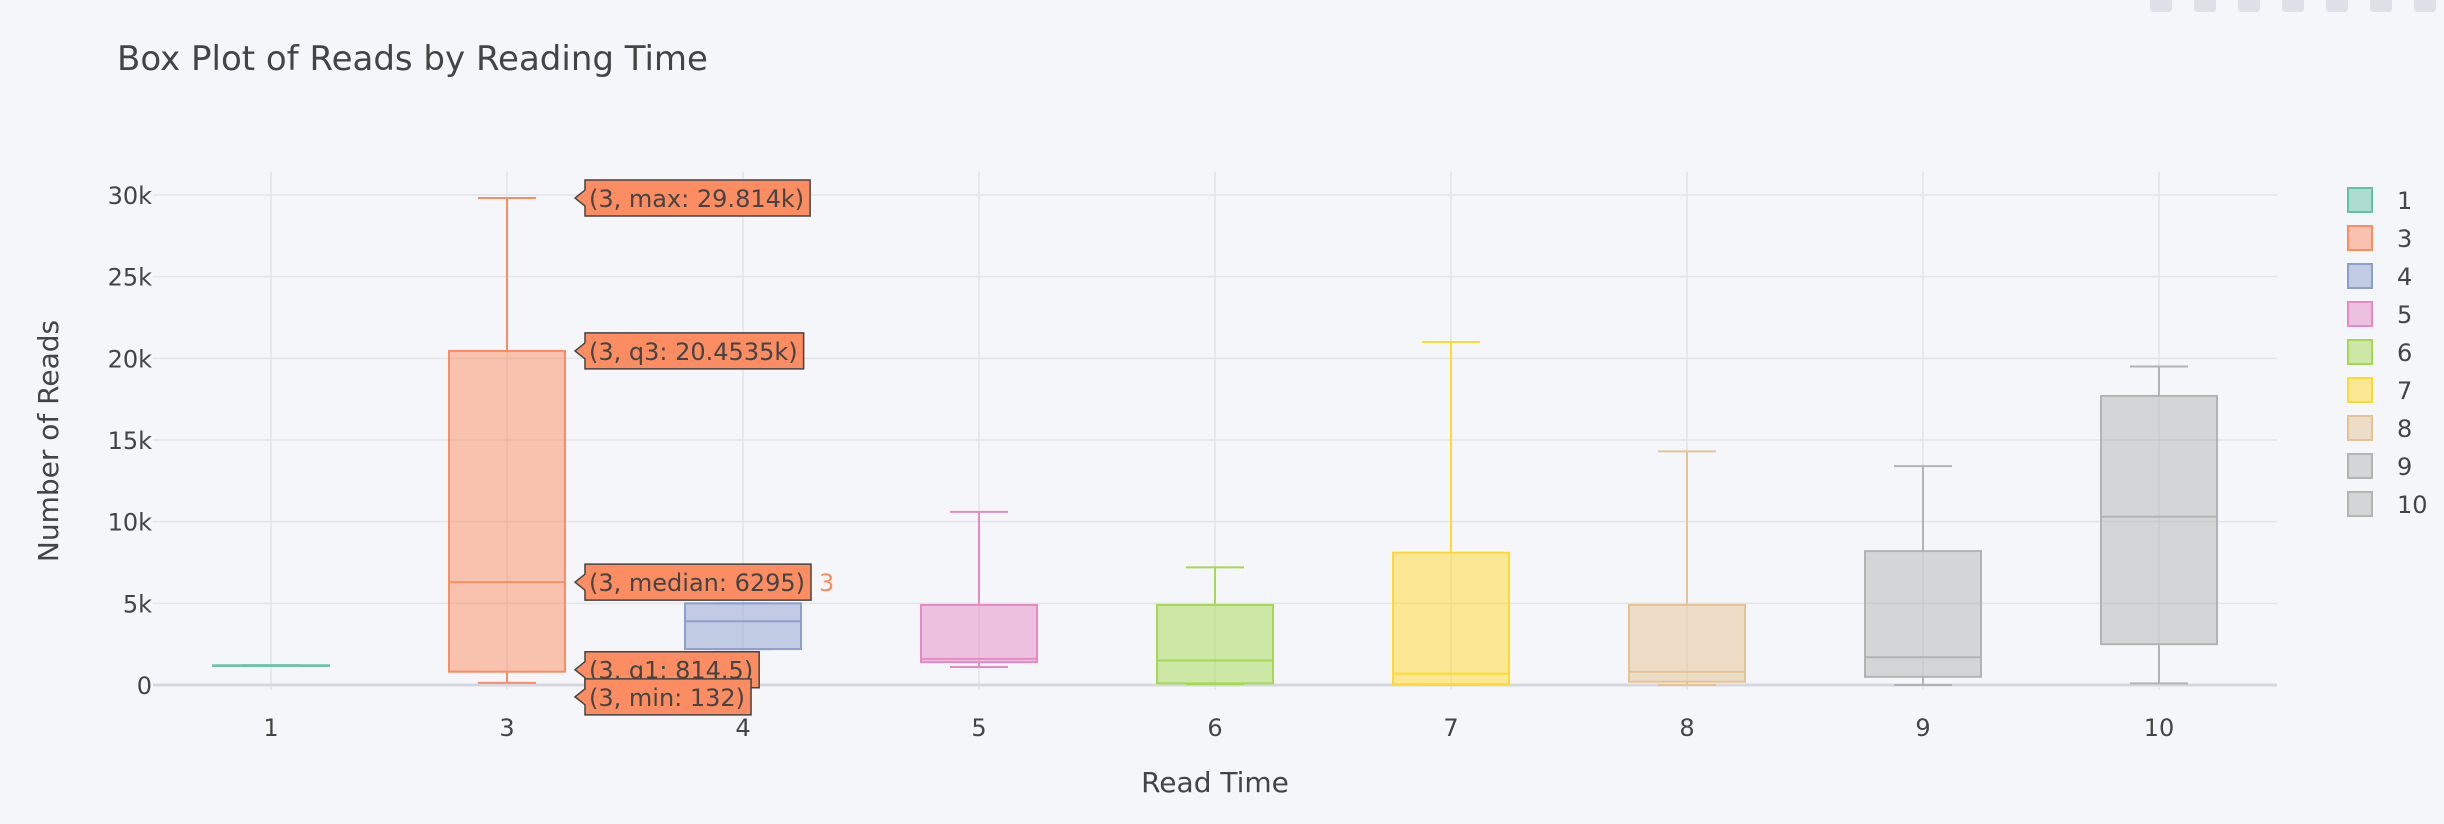  Describe the element at coordinates (2337, 6) in the screenshot. I see `zoom-out-icon` at that location.